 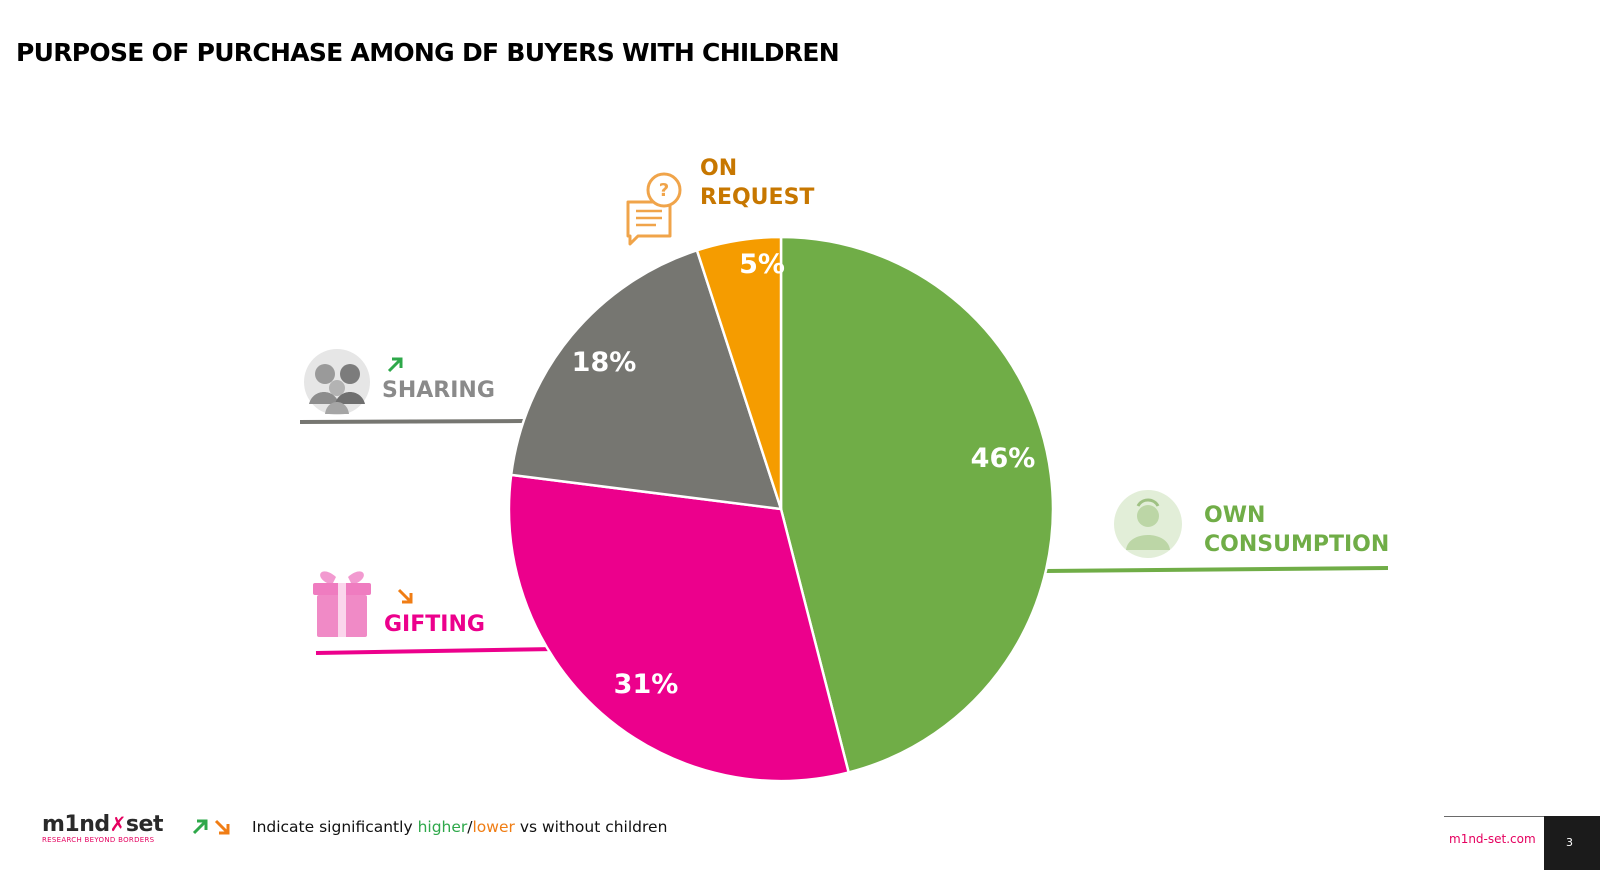 What do you see at coordinates (1494, 816) in the screenshot?
I see `footer-divider` at bounding box center [1494, 816].